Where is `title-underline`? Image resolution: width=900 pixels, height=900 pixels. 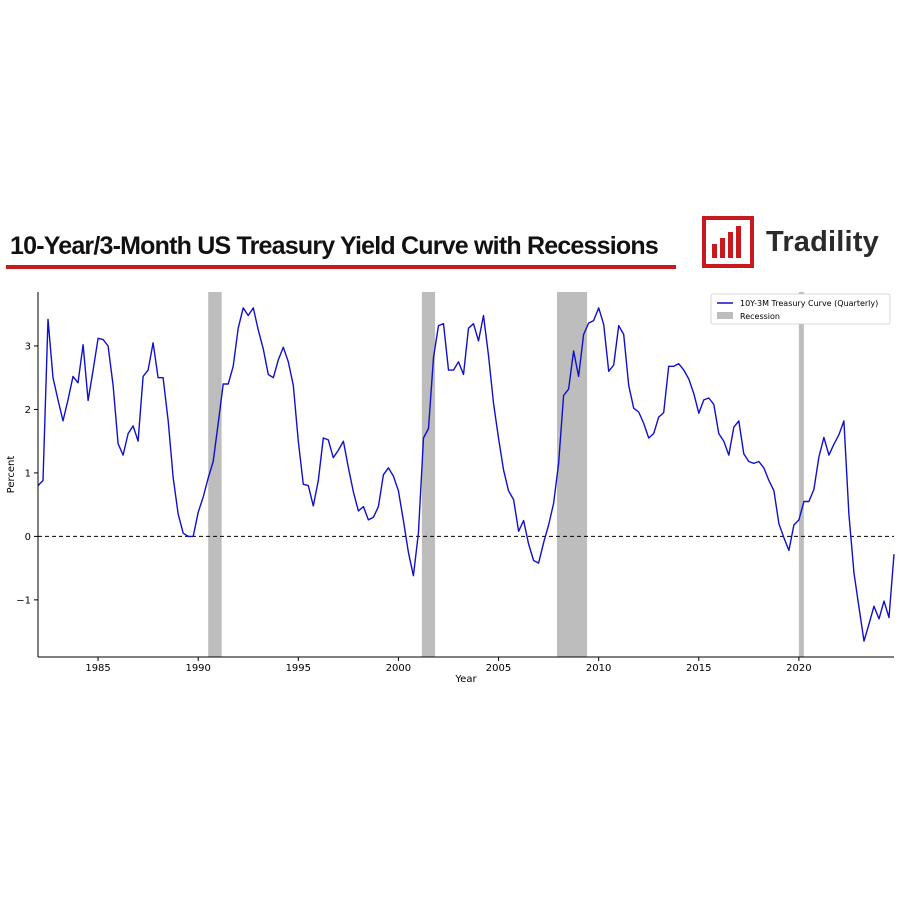 title-underline is located at coordinates (341, 267).